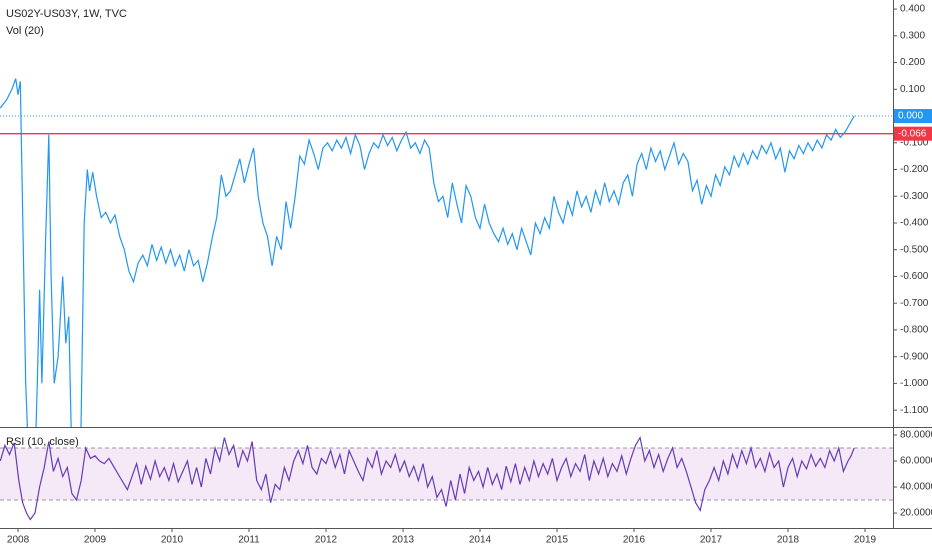 This screenshot has height=550, width=932. I want to click on y-tick-label: 60.0000, so click(916, 461).